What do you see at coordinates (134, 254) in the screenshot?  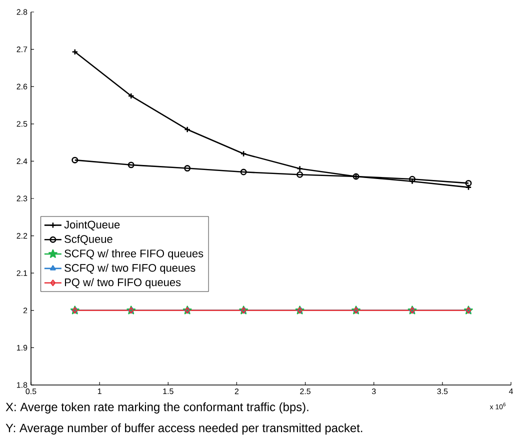 I see `legend-label: SCFQ w/ three FIFO queues` at bounding box center [134, 254].